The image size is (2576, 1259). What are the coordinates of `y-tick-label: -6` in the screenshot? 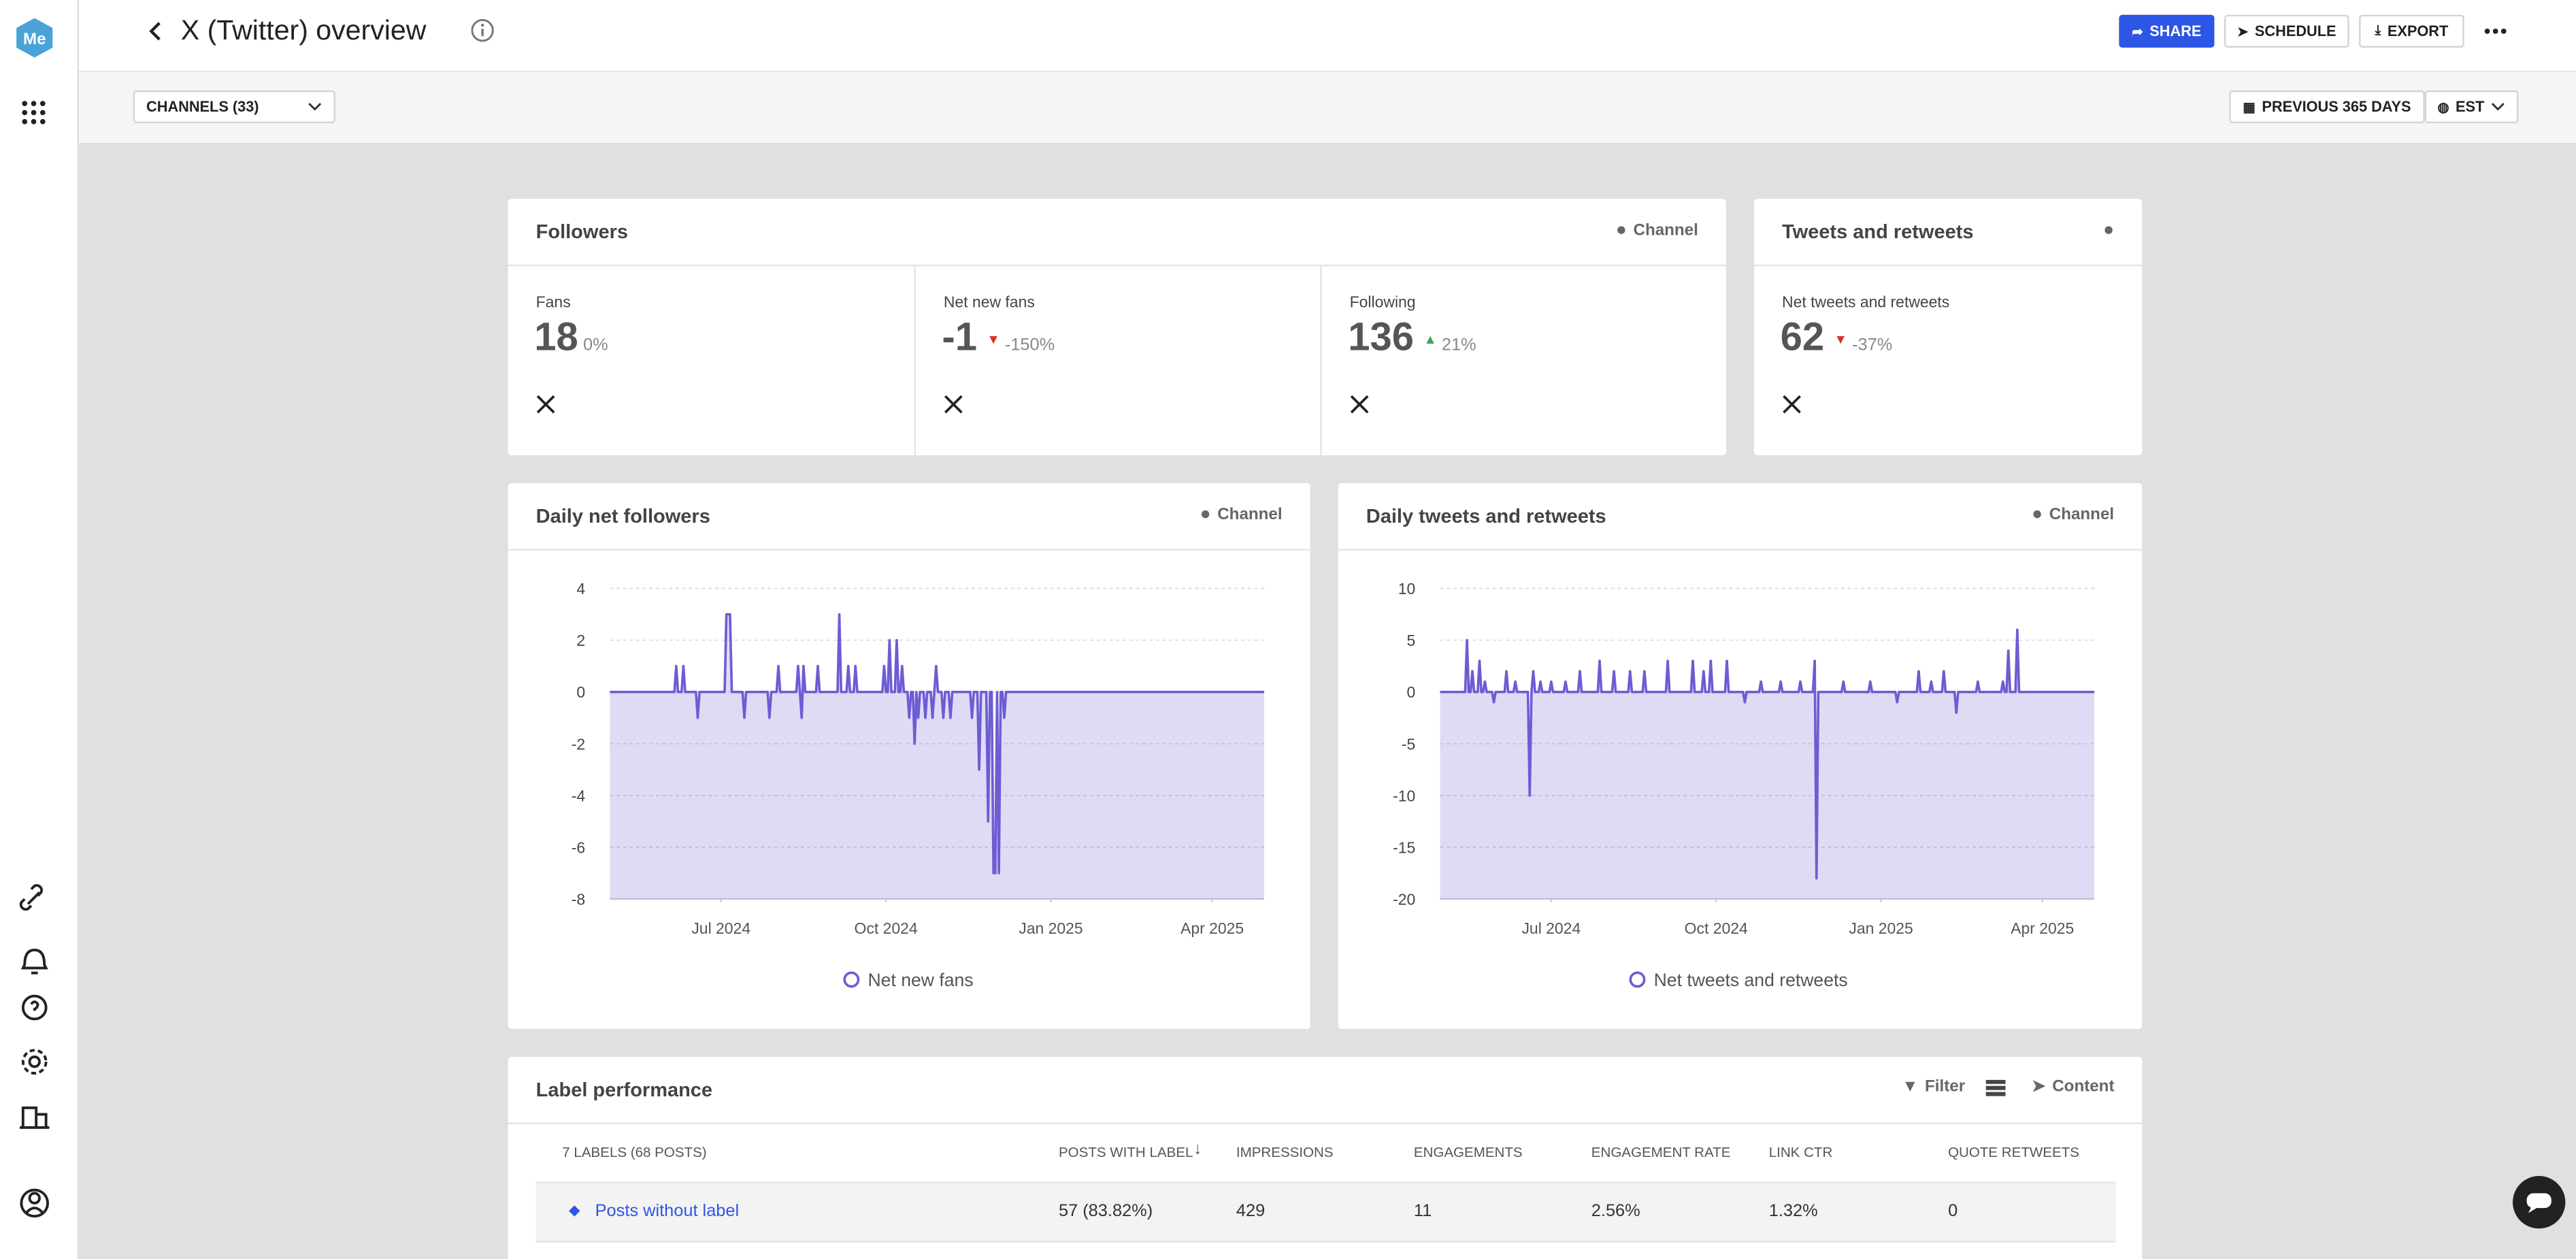 It's located at (578, 847).